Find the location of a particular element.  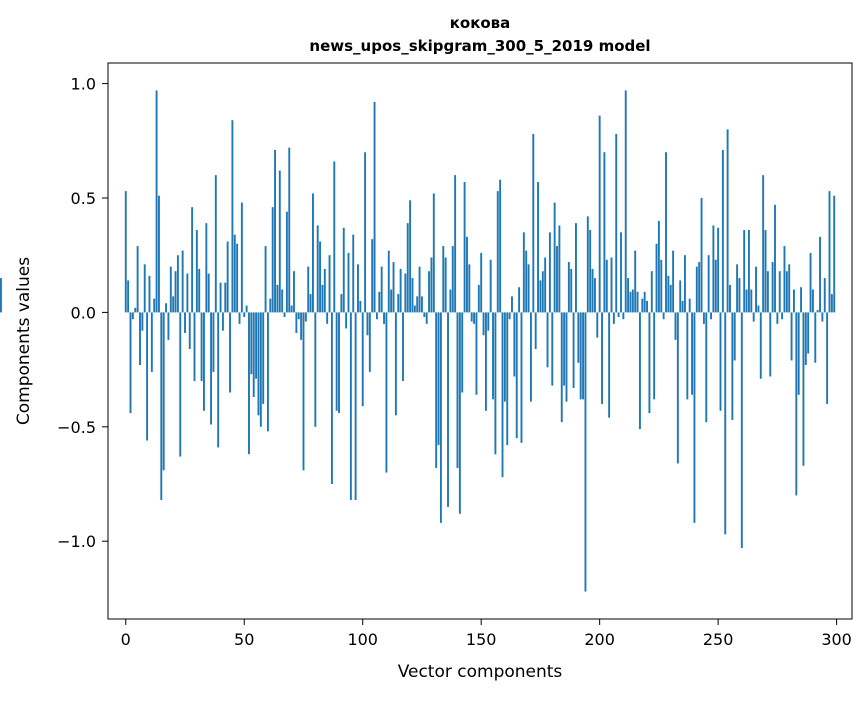

x-tick-label: 150 is located at coordinates (481, 639).